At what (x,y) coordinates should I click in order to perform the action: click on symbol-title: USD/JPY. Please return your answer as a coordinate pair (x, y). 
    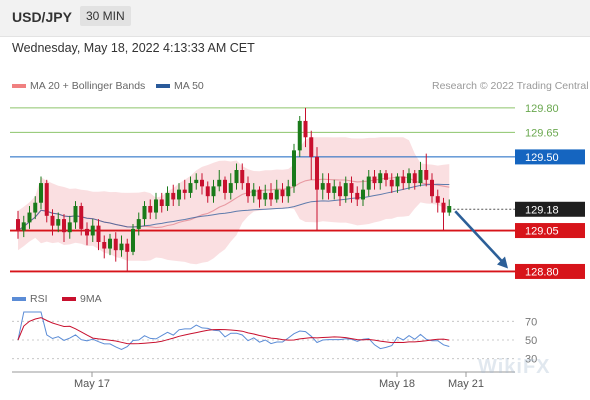
    Looking at the image, I should click on (42, 17).